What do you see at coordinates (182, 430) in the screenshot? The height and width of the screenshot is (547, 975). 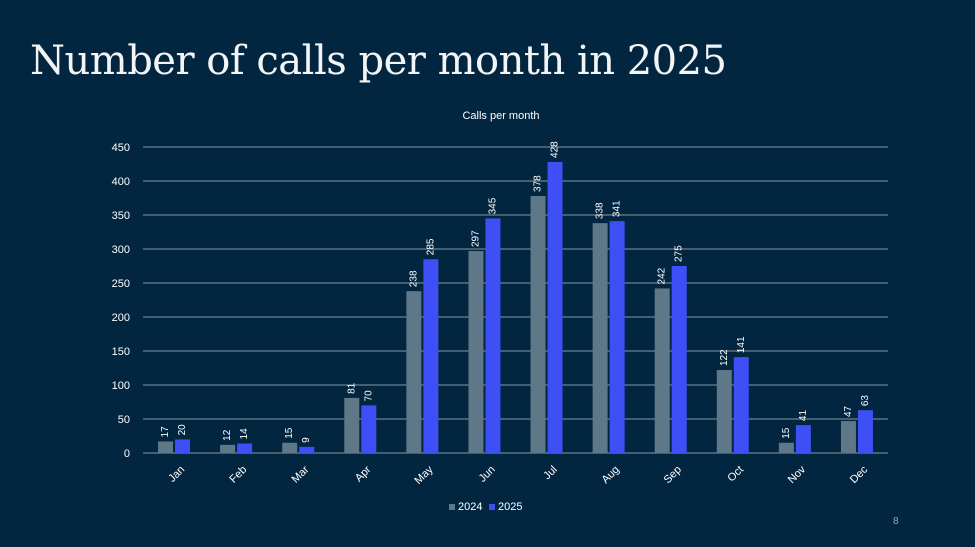 I see `data-label: 20` at bounding box center [182, 430].